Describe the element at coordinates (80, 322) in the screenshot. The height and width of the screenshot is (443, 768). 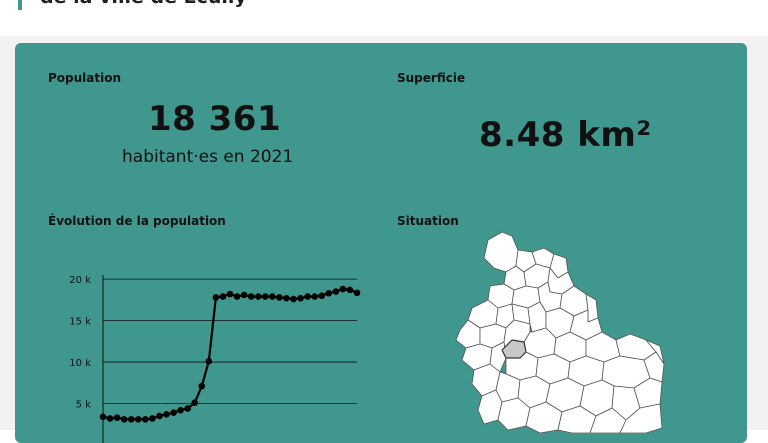
I see `y-tick-label: 15 k` at that location.